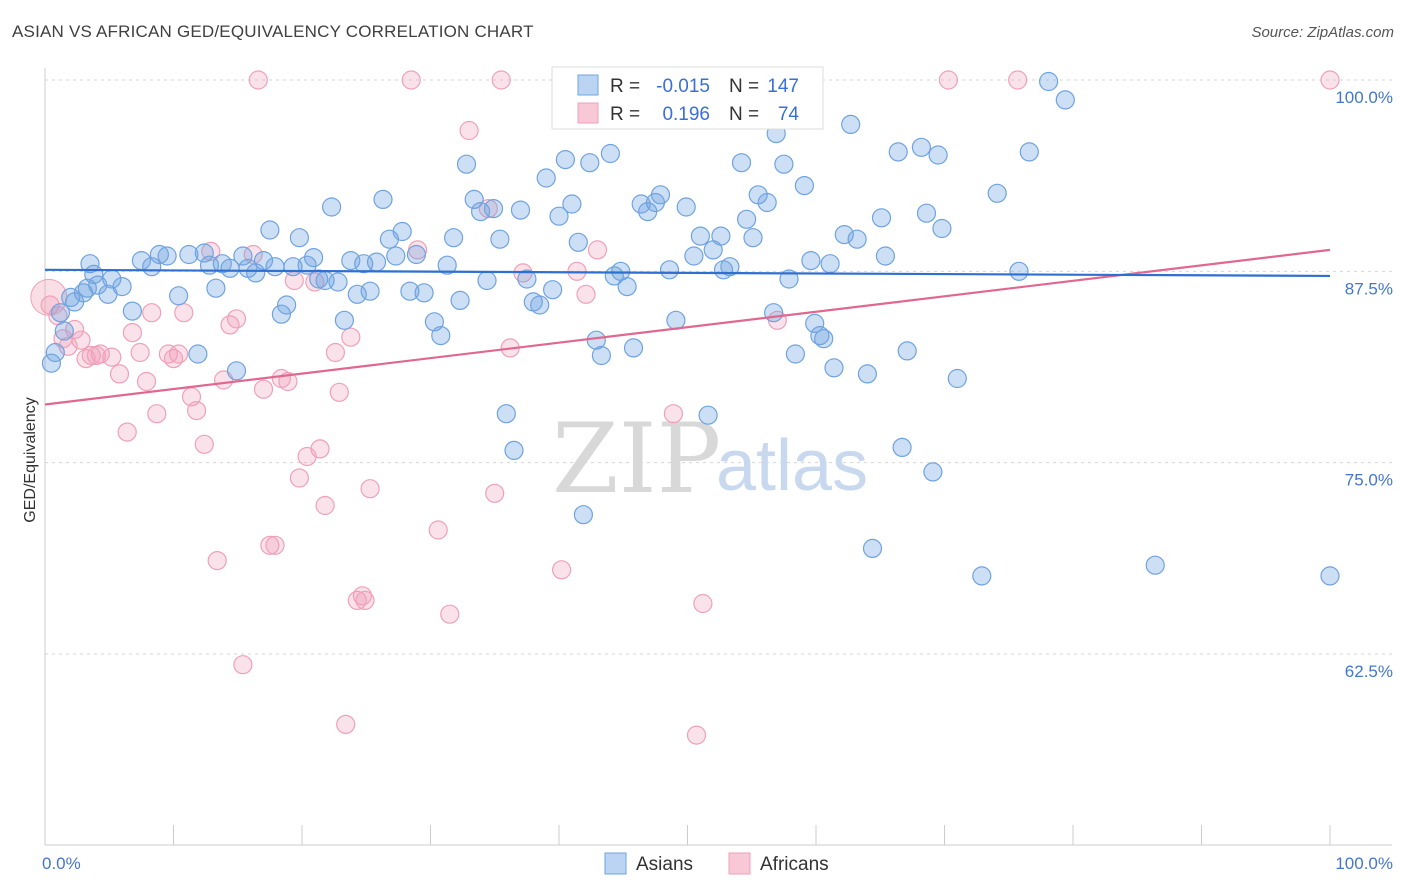  What do you see at coordinates (1364, 97) in the screenshot?
I see `y-tick-label-0: 100.0%` at bounding box center [1364, 97].